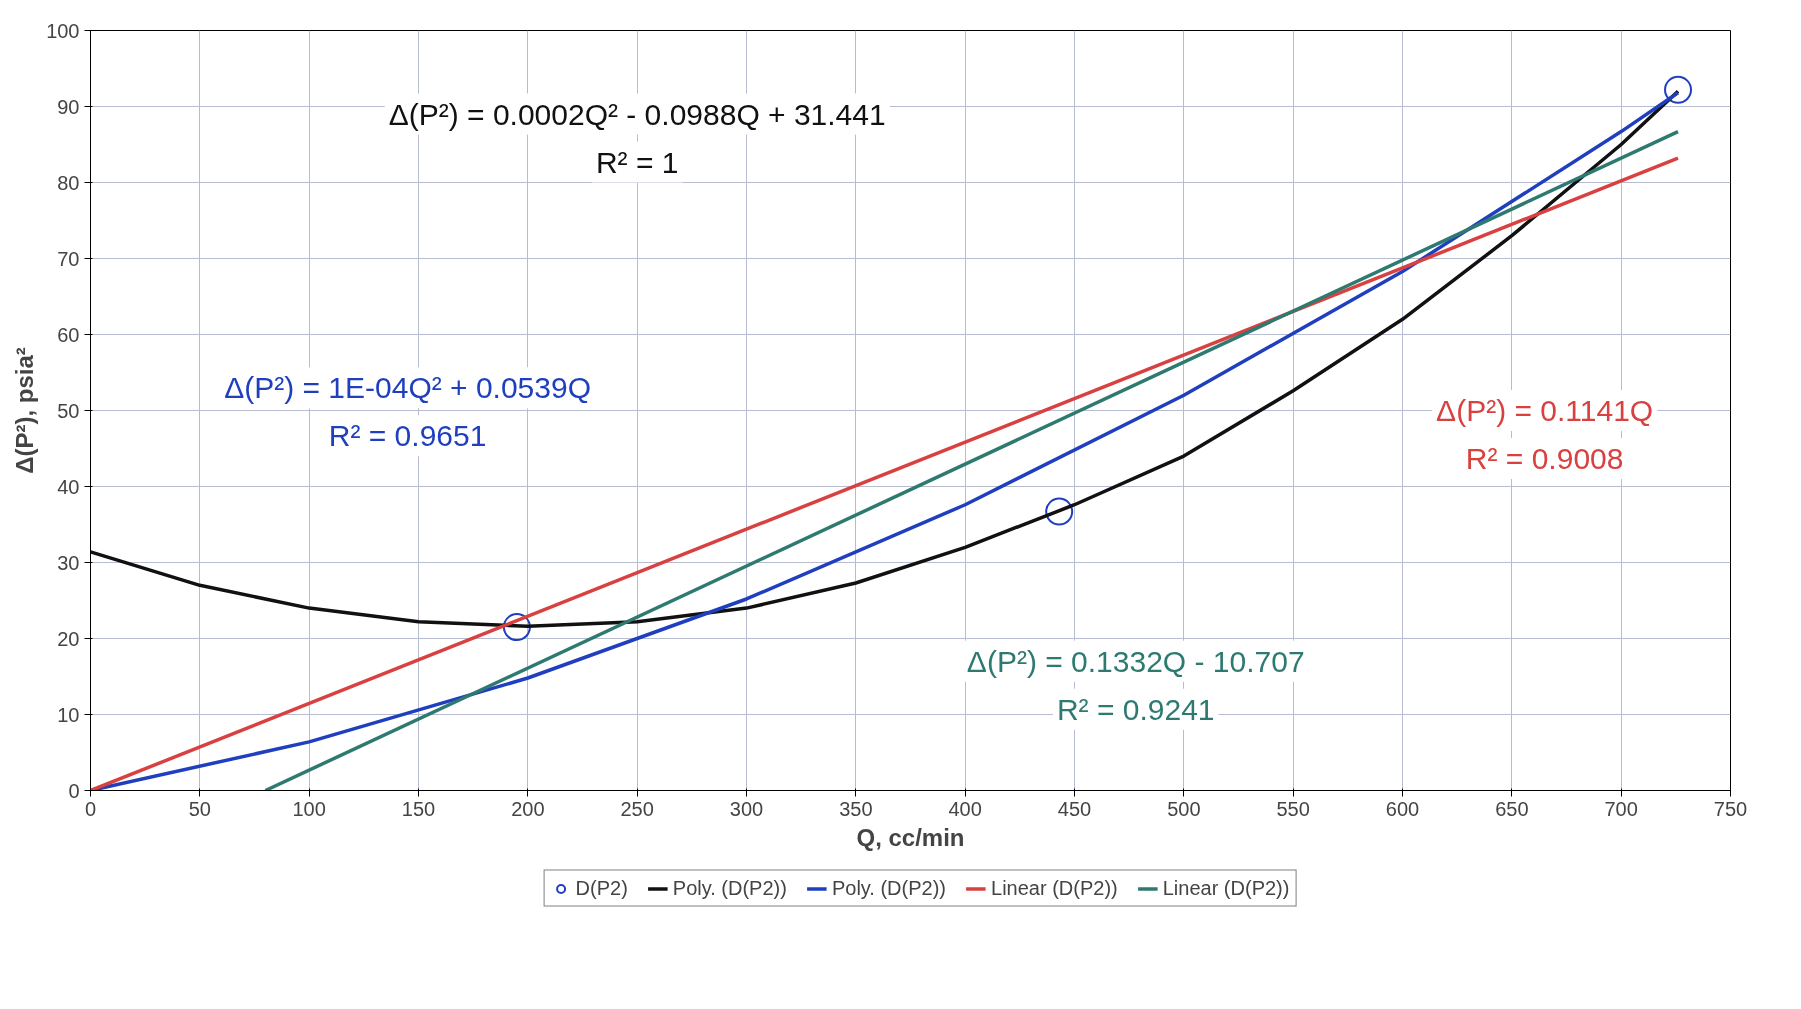 This screenshot has height=1009, width=1801. Describe the element at coordinates (68, 182) in the screenshot. I see `y-tick-label: 80` at that location.